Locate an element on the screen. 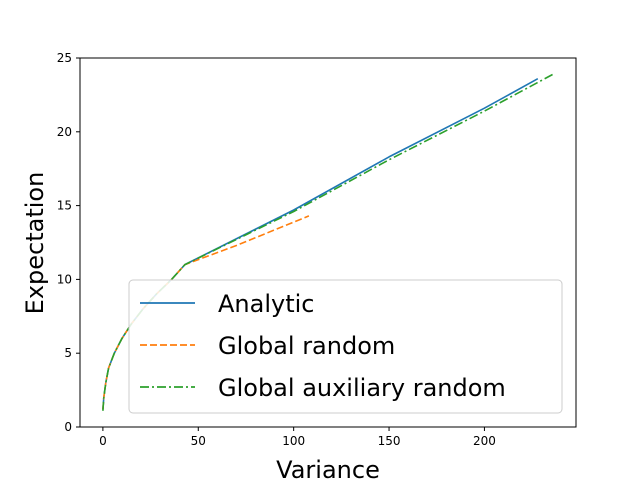  legend-label-2: Global random is located at coordinates (306, 346).